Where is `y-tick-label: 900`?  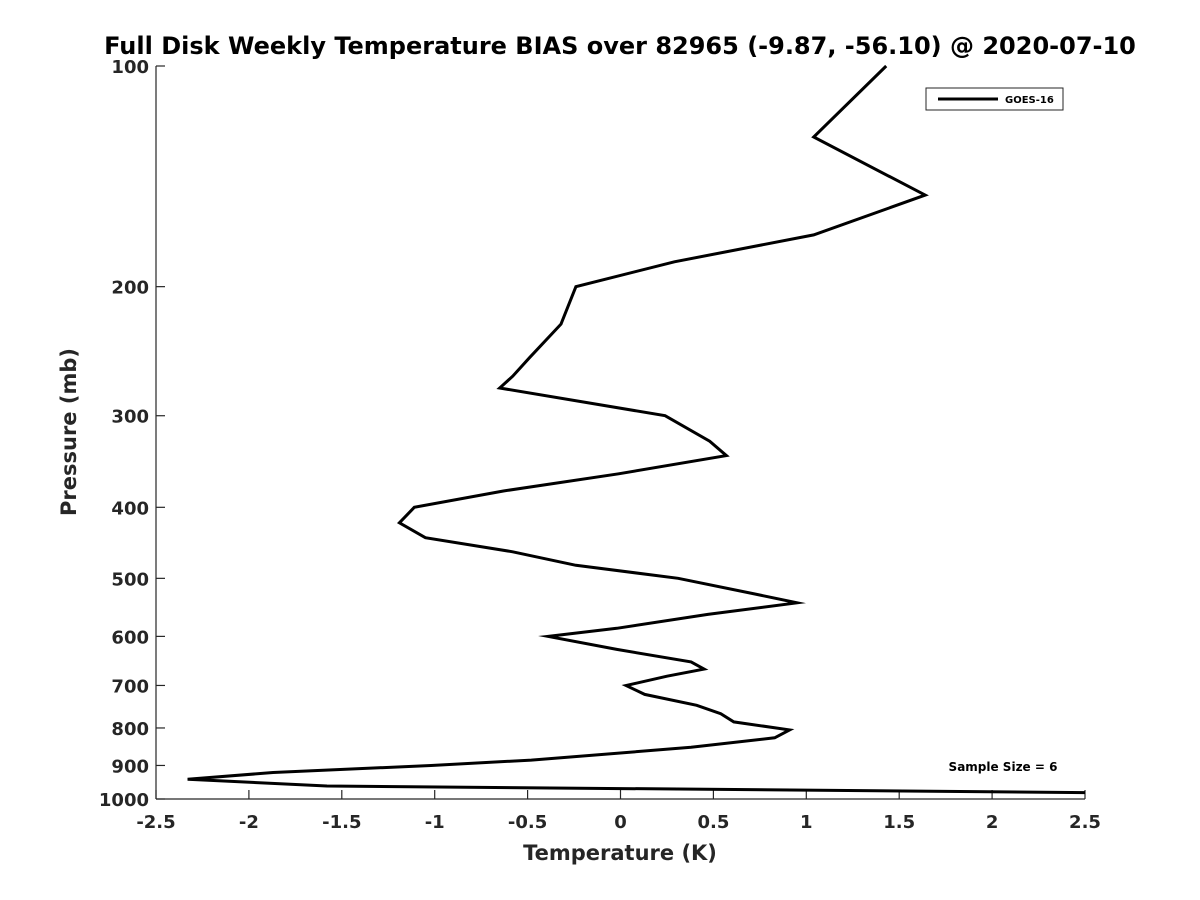 y-tick-label: 900 is located at coordinates (130, 766).